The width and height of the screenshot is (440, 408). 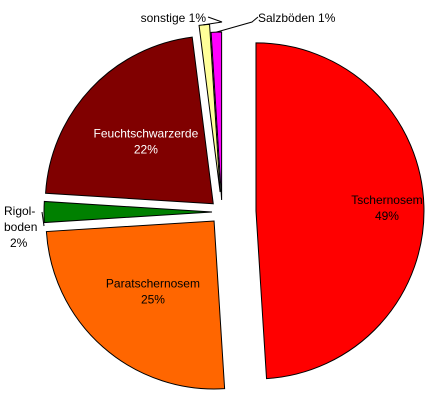 I want to click on slice-label-salzb-den: Salzböden 1%, so click(x=297, y=18).